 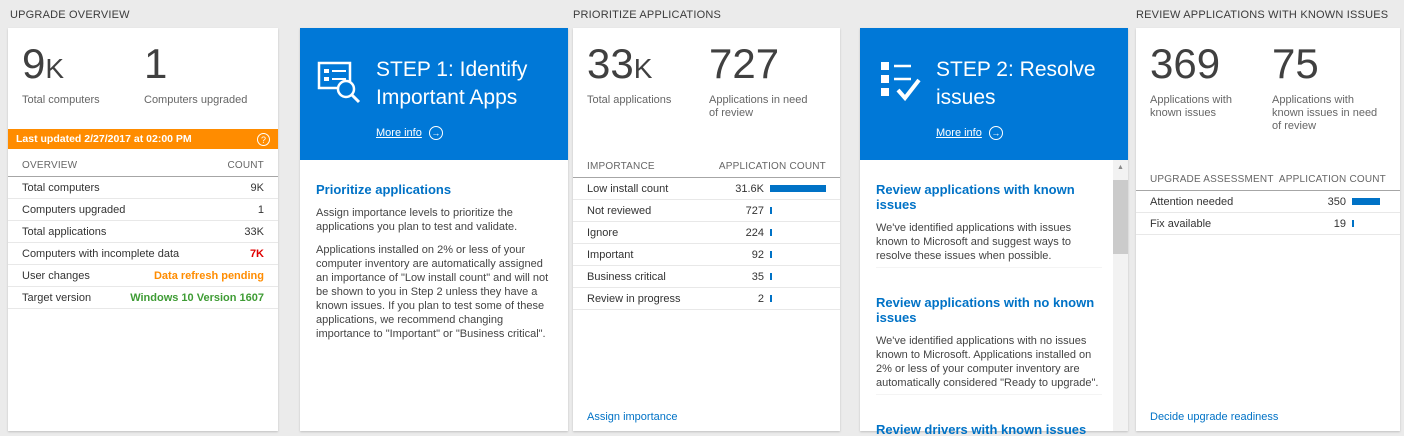 What do you see at coordinates (143, 67) in the screenshot?
I see `overview-stats: 9K Total computers 1 Computers upgraded` at bounding box center [143, 67].